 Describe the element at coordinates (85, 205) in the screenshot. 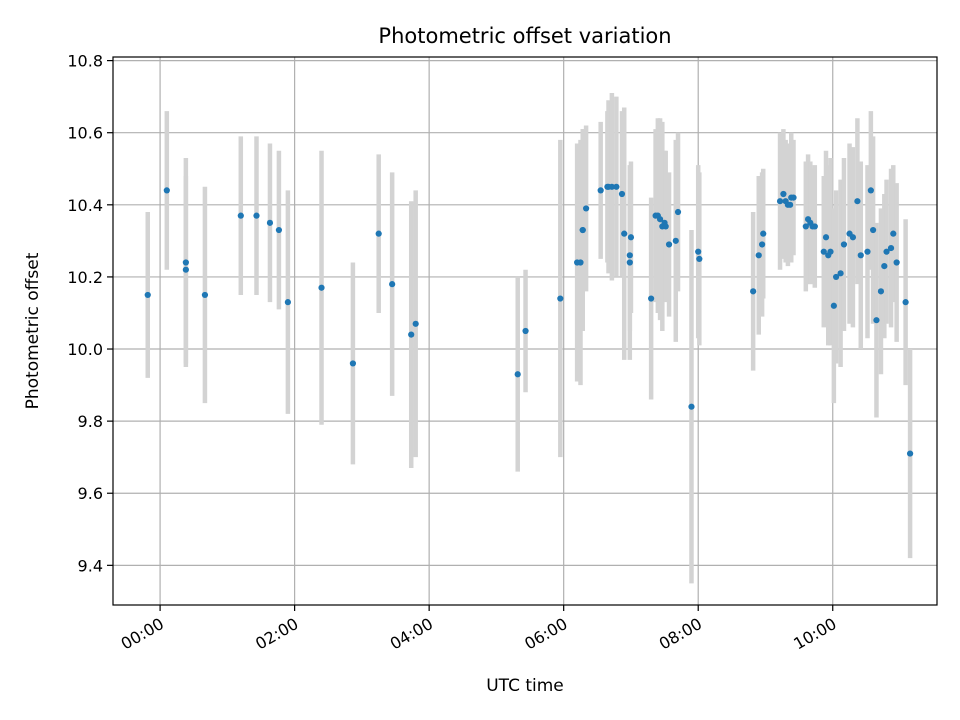

I see `y-tick-label: 10.4` at that location.